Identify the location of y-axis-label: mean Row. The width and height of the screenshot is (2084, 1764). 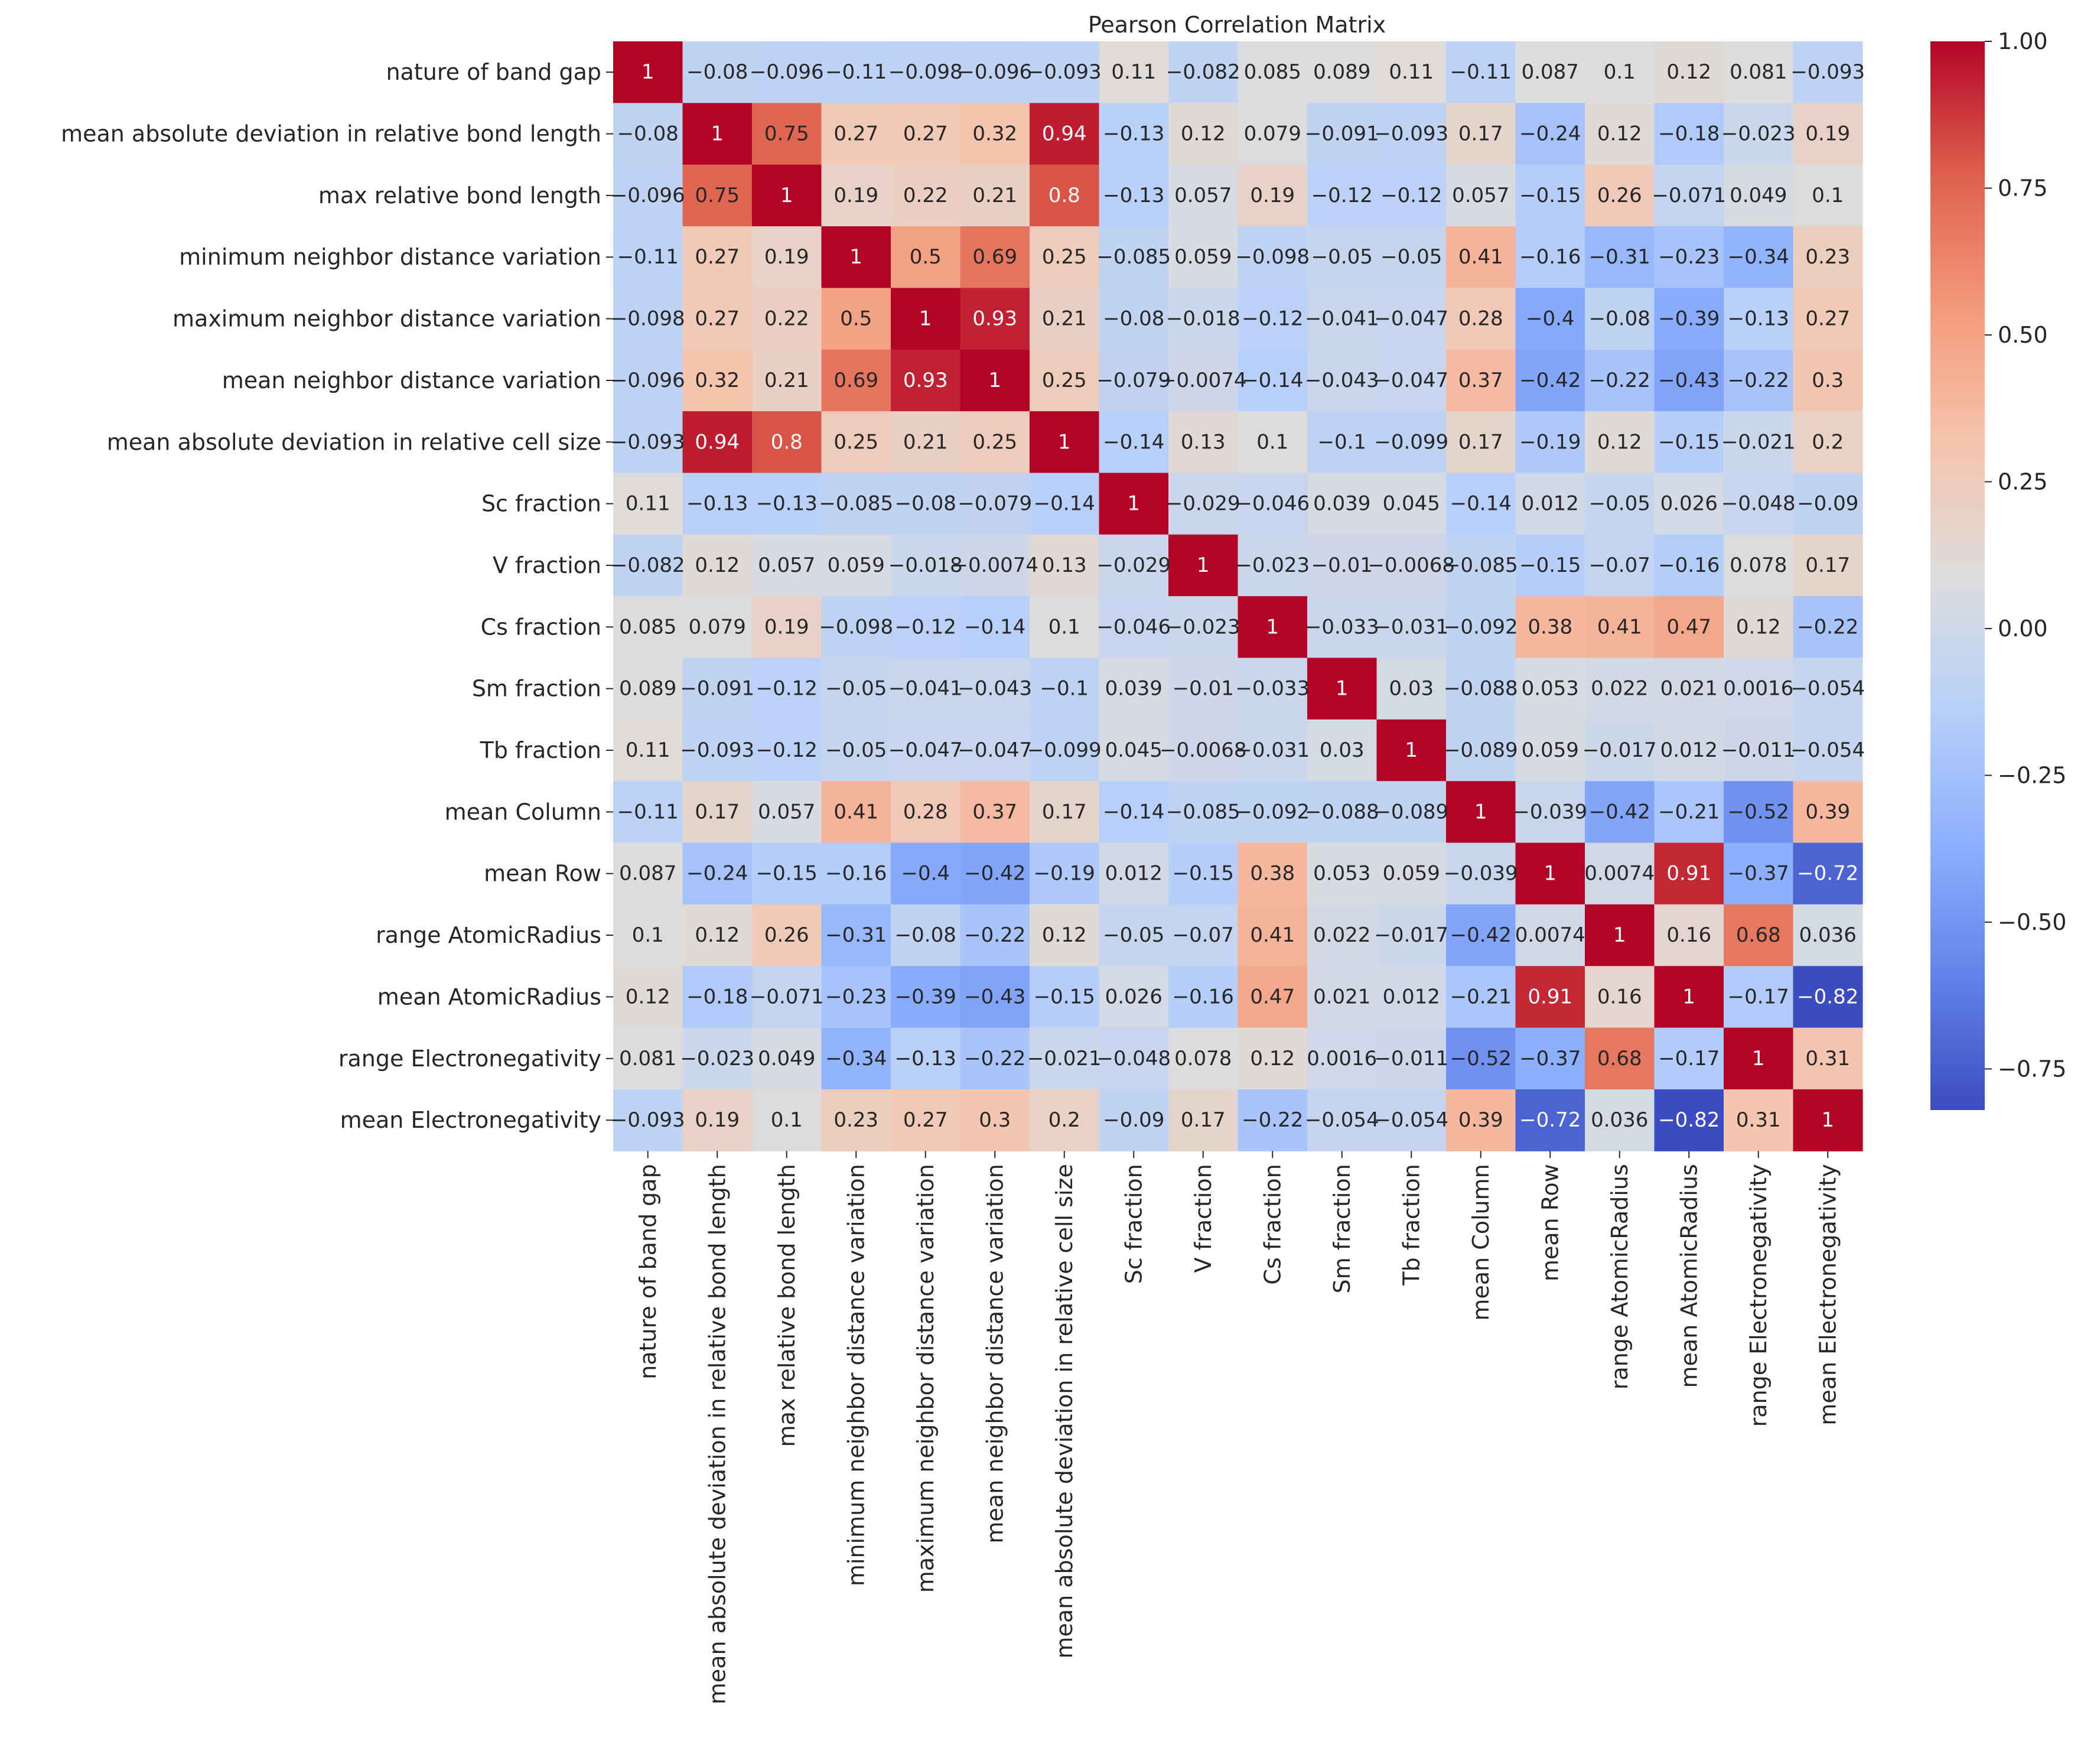
(542, 874).